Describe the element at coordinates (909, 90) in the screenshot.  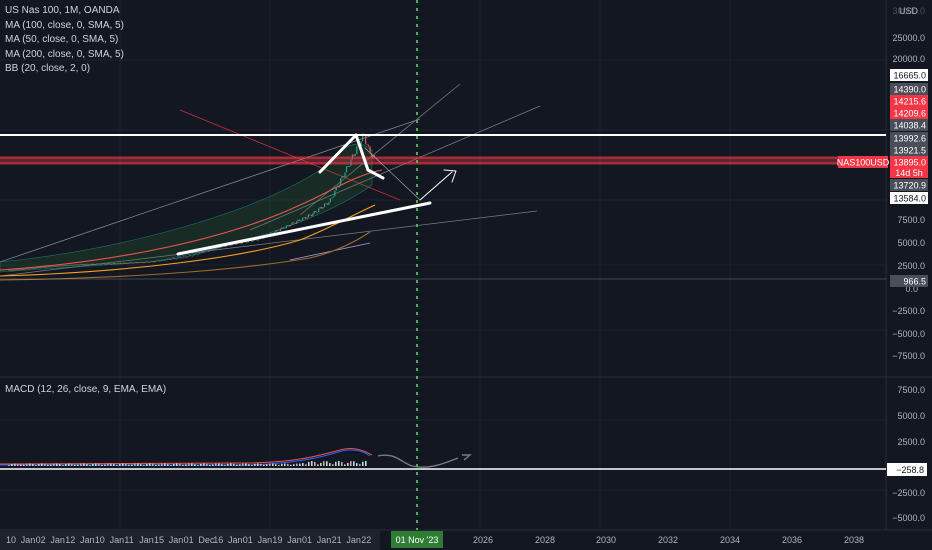
I see `price-tag-value: 14390.0` at that location.